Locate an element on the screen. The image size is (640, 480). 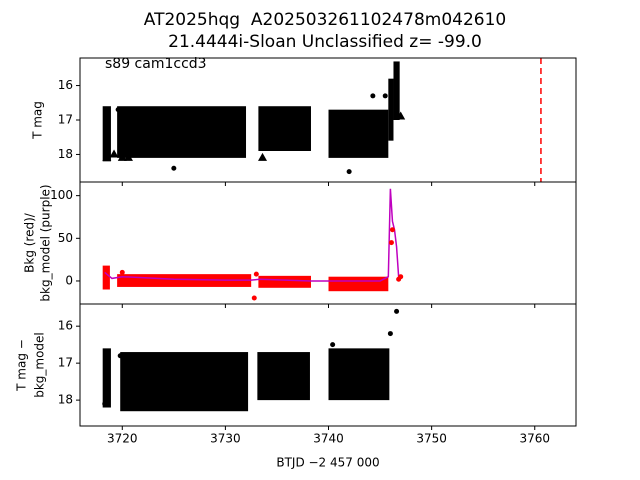
y-axis-label: bkg_model (purple) is located at coordinates (46, 242).